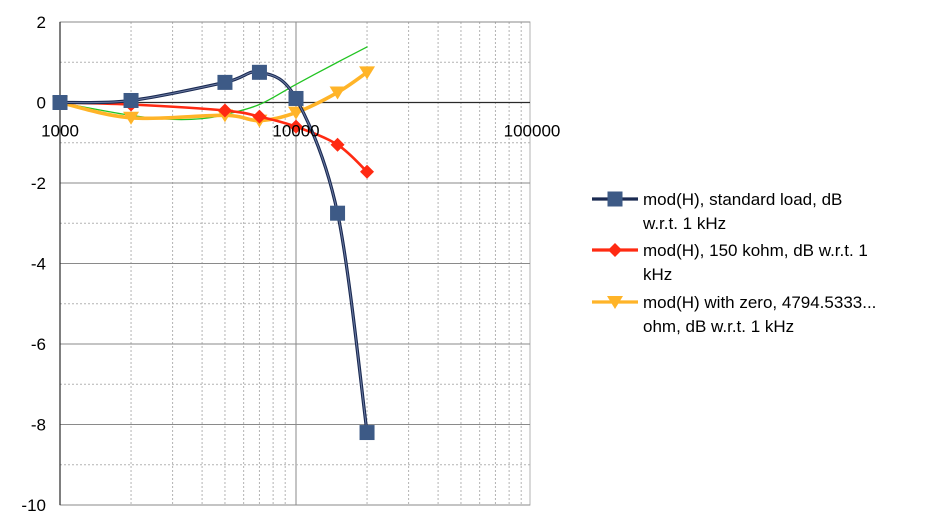  Describe the element at coordinates (730, 262) in the screenshot. I see `legend-entry: mod(H), 150 kohm, dB w.r.t. 1 kHz` at that location.